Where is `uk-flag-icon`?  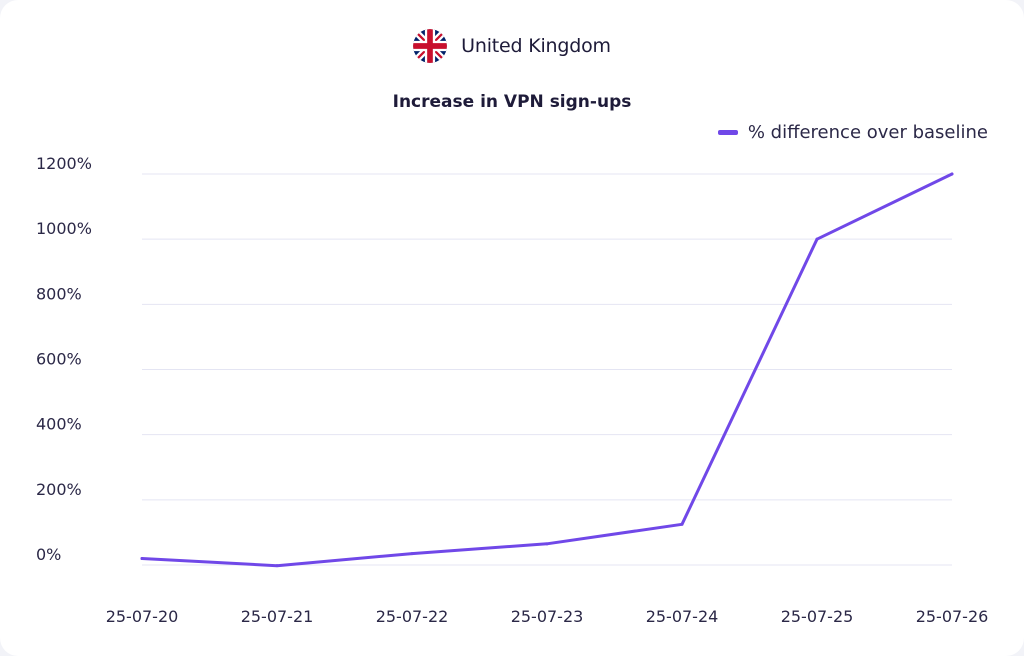 uk-flag-icon is located at coordinates (430, 46).